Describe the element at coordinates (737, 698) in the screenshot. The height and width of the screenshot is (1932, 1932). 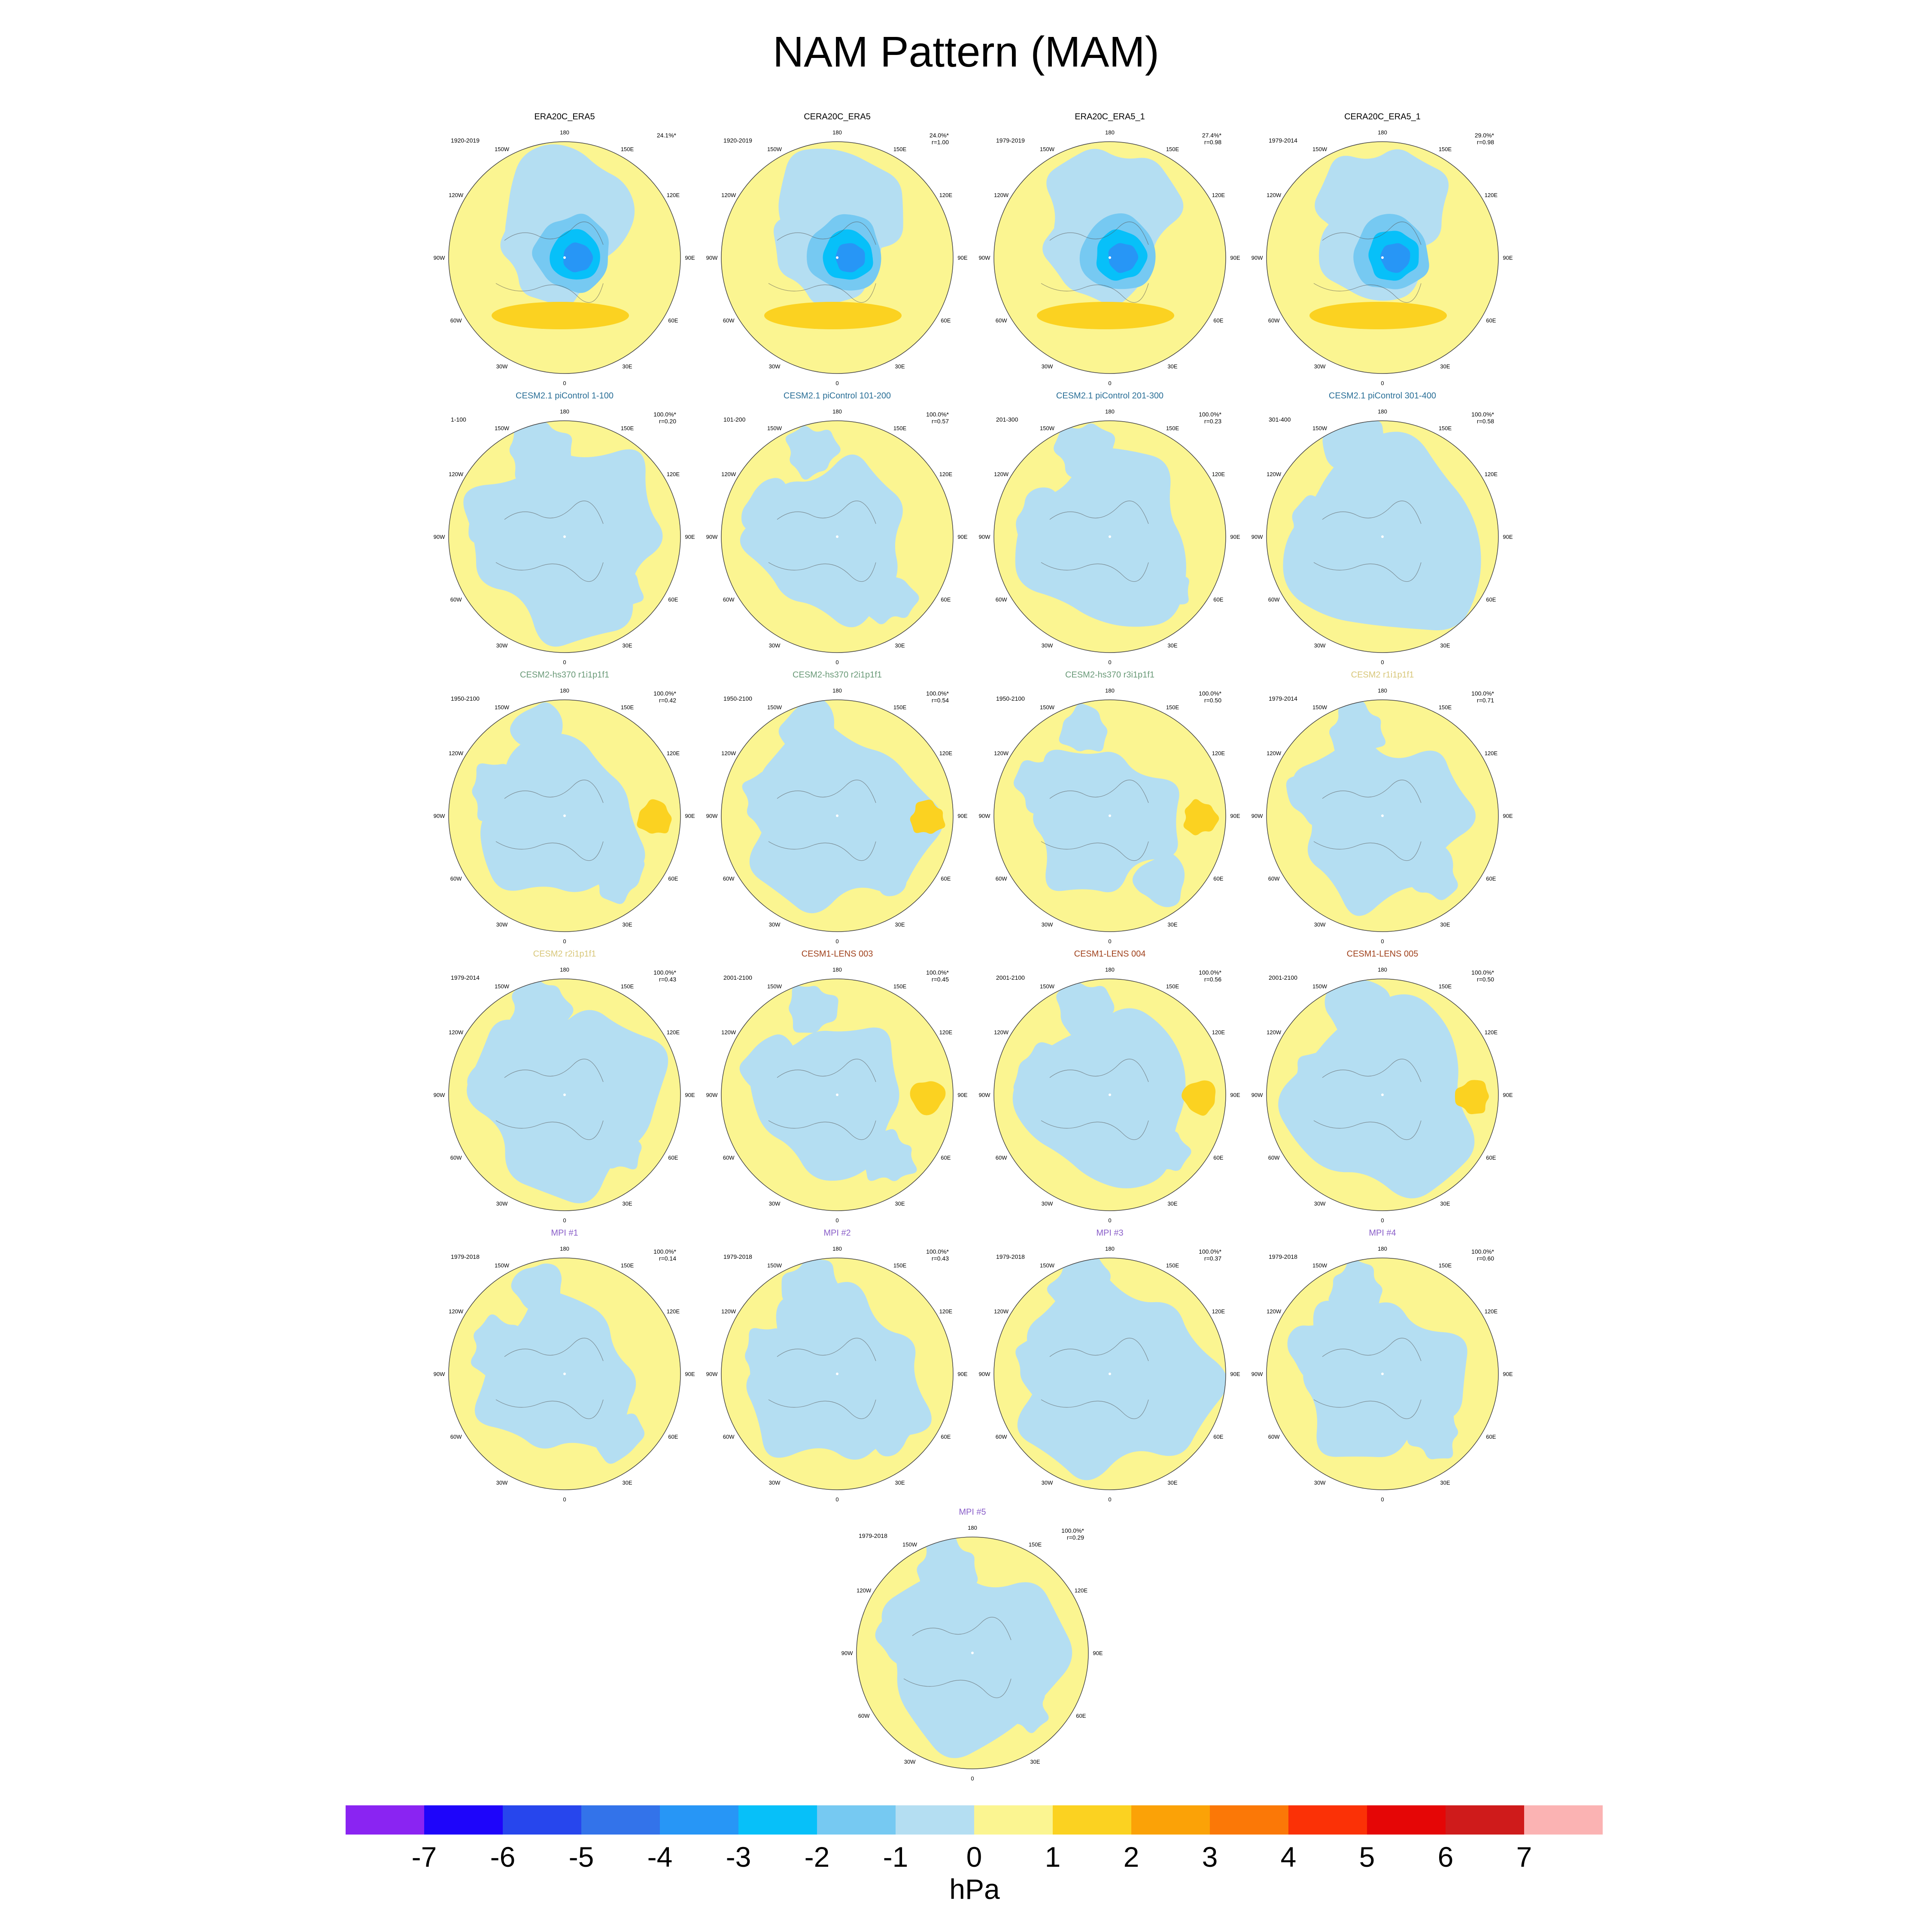
I see `panel-period: 1950-2100` at that location.